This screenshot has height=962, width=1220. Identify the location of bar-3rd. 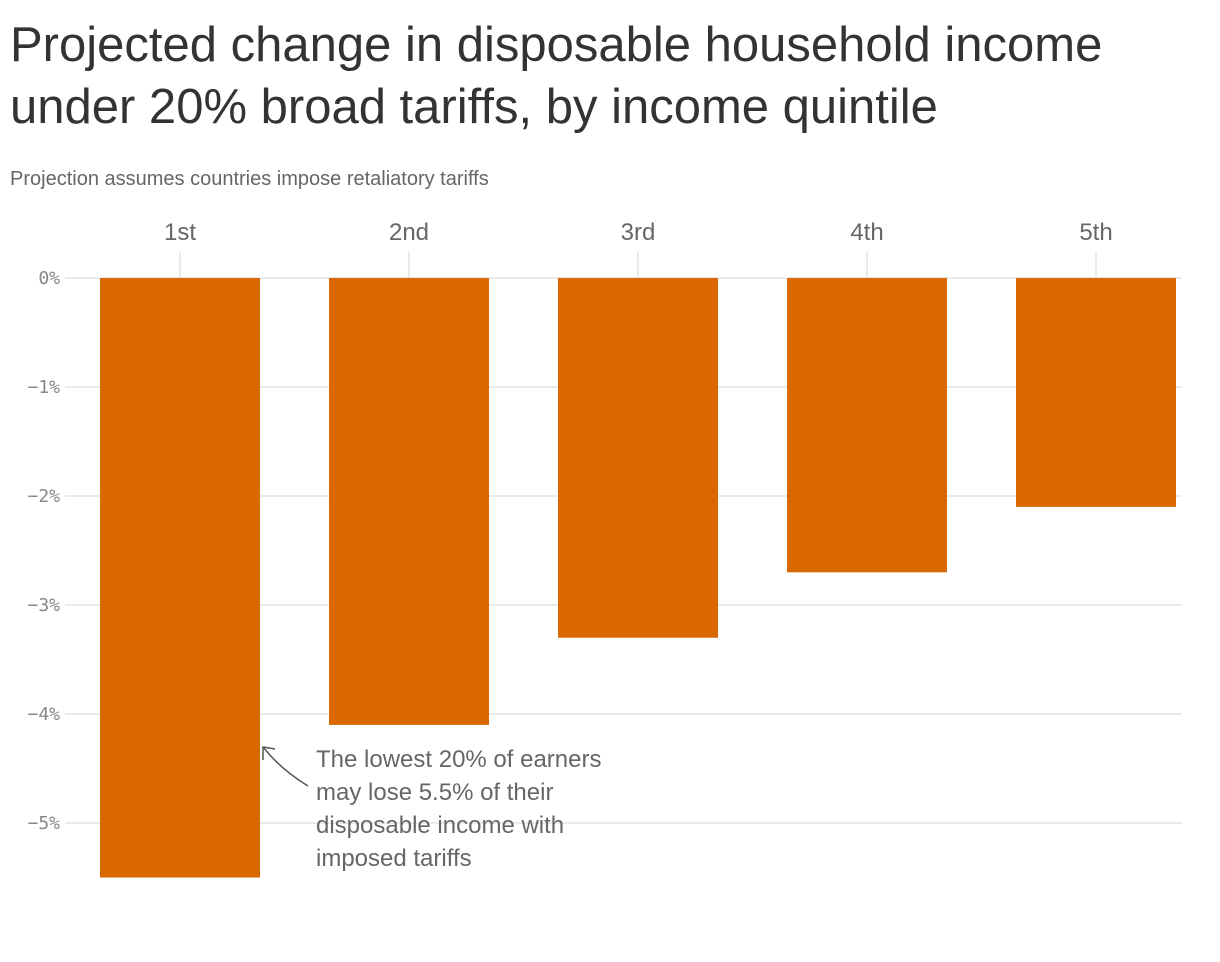
(638, 458).